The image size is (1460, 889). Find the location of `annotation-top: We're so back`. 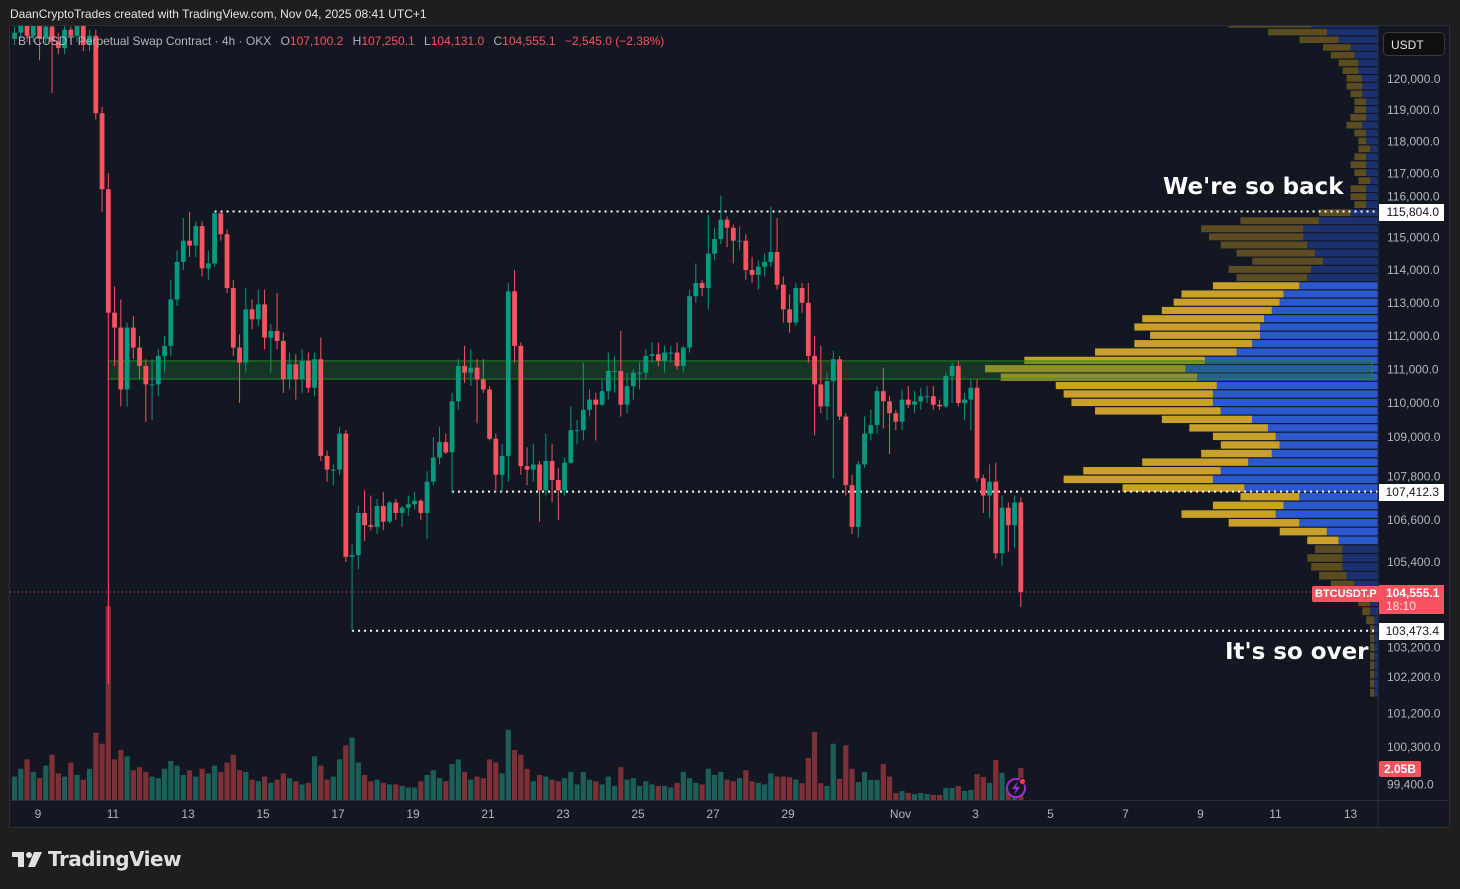

annotation-top: We're so back is located at coordinates (1253, 187).